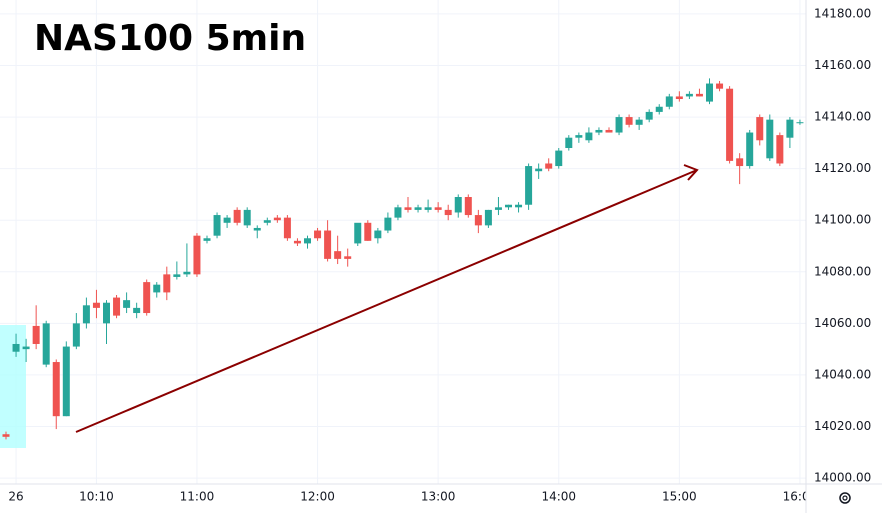  What do you see at coordinates (842, 478) in the screenshot?
I see `y-tick-label: 14000.00` at bounding box center [842, 478].